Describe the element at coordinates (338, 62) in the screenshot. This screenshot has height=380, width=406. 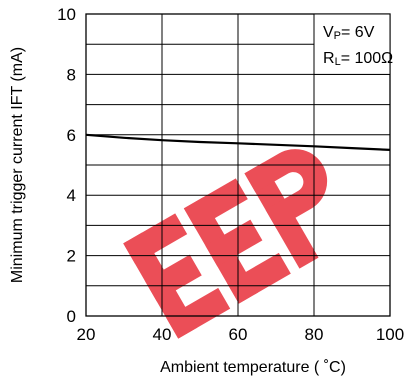
I see `annotation-rl-subscript: L` at that location.